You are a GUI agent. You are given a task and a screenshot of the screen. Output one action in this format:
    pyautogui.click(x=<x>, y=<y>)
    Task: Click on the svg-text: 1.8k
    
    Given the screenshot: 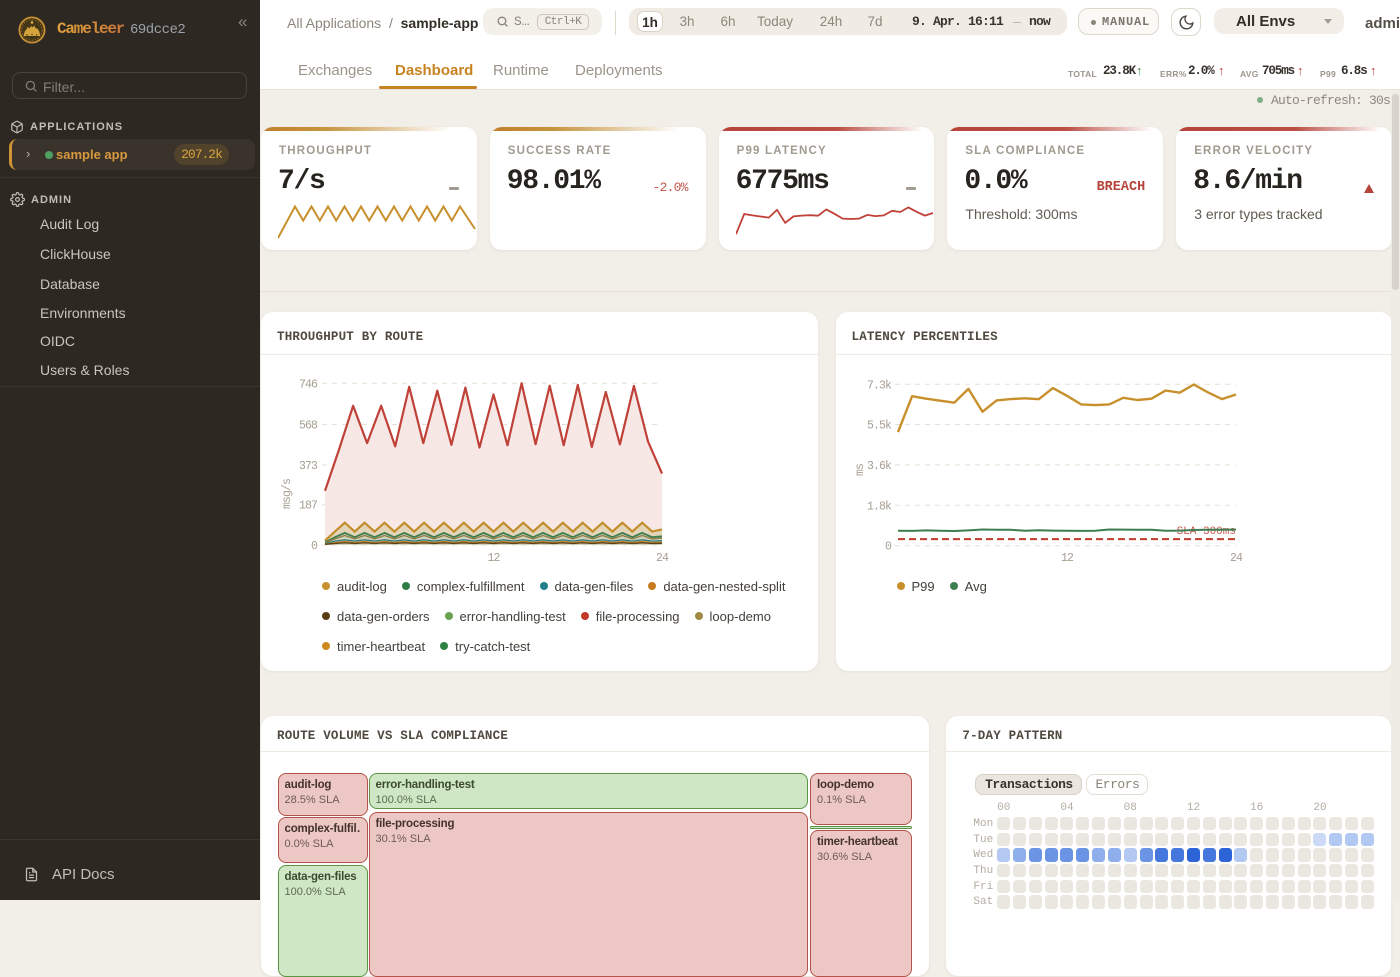 What is the action you would take?
    pyautogui.click(x=878, y=506)
    